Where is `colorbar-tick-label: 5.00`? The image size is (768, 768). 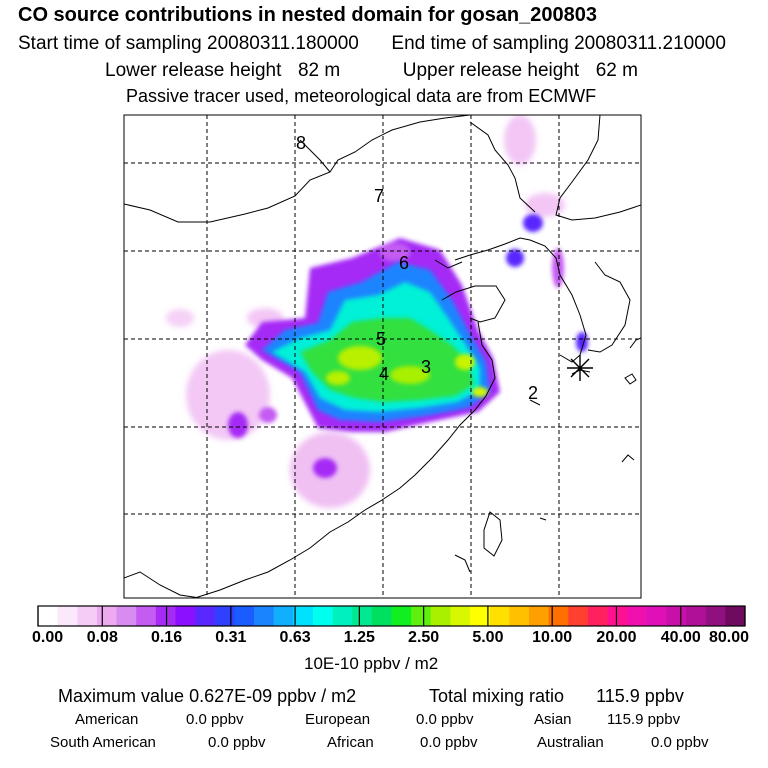
colorbar-tick-label: 5.00 is located at coordinates (488, 637).